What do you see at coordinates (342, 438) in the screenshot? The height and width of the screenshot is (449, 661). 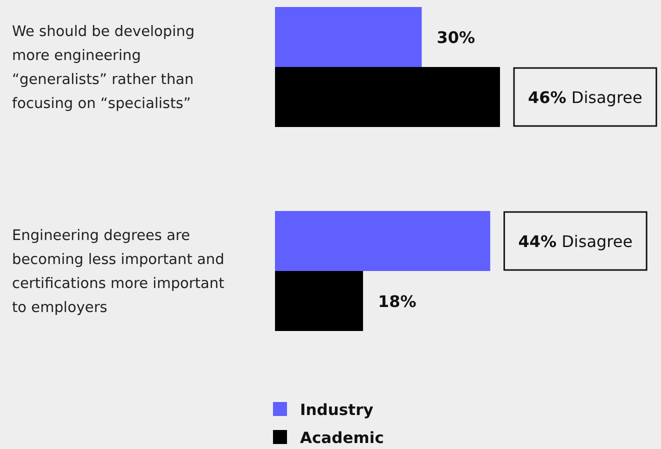 I see `legend-label: Academic` at bounding box center [342, 438].